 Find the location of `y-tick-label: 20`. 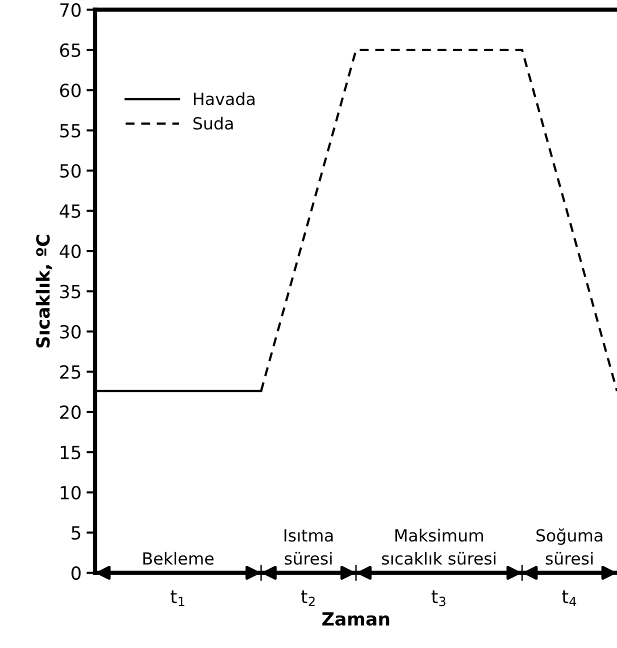

y-tick-label: 20 is located at coordinates (70, 412).